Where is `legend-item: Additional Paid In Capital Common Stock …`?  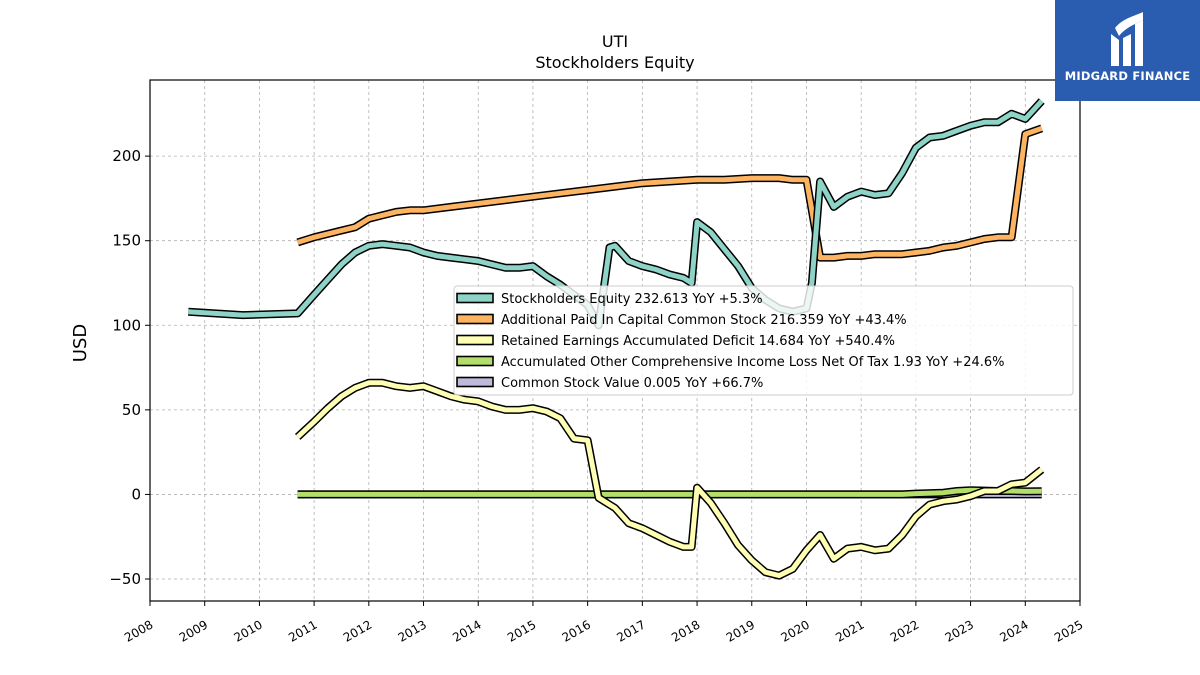 legend-item: Additional Paid In Capital Common Stock … is located at coordinates (681, 320).